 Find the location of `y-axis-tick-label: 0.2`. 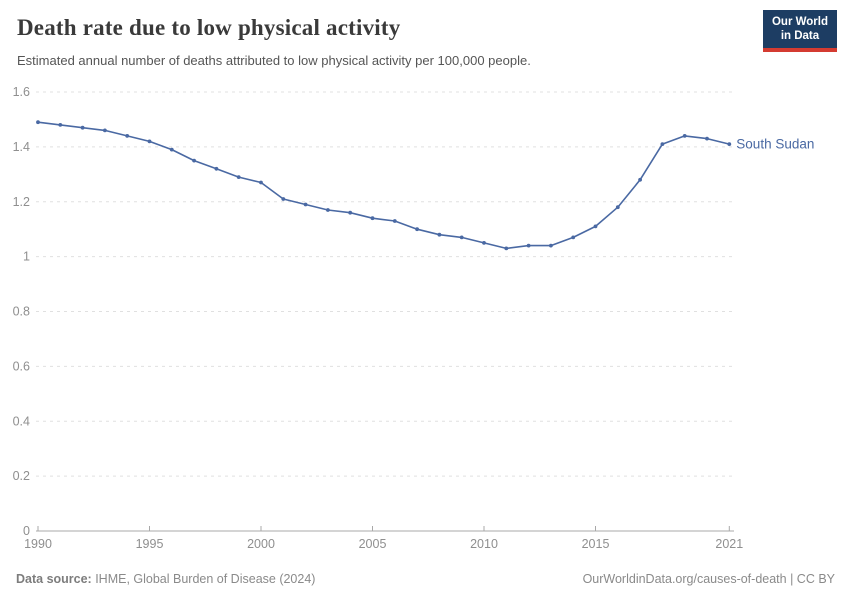

y-axis-tick-label: 0.2 is located at coordinates (21, 476).